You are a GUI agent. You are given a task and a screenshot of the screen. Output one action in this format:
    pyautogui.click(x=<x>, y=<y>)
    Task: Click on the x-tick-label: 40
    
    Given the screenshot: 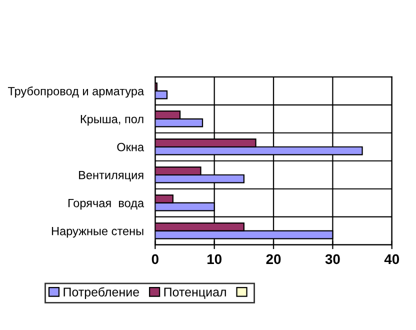 What is the action you would take?
    pyautogui.click(x=392, y=259)
    